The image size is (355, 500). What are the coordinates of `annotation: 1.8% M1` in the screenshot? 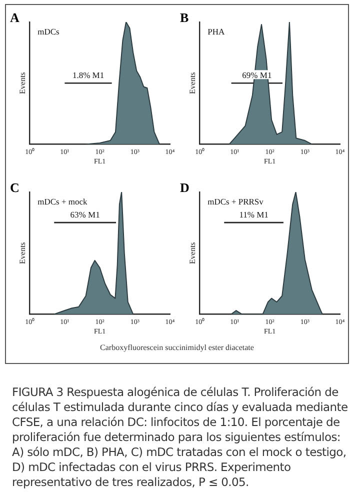 It's located at (88, 75).